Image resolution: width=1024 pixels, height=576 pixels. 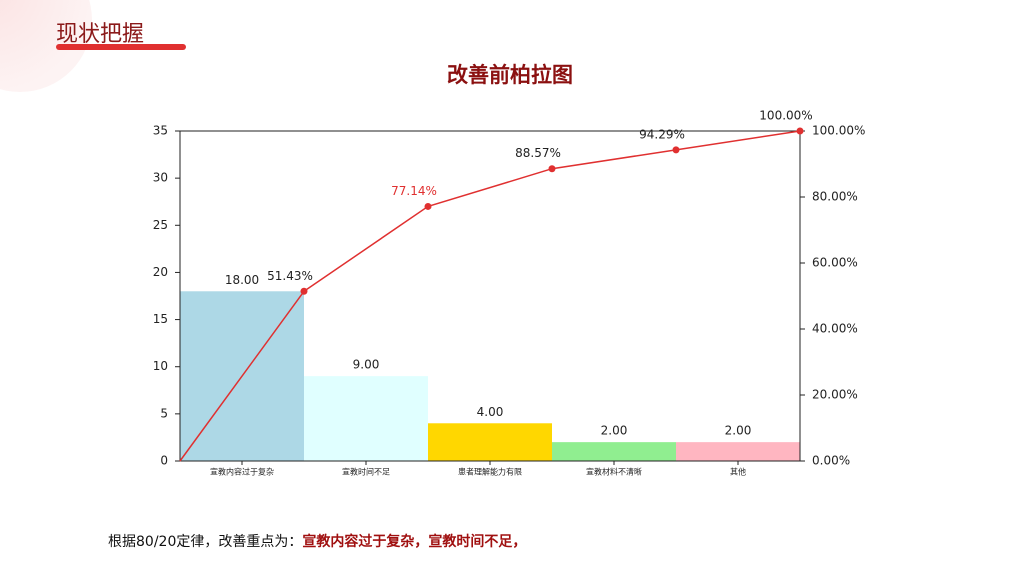 I want to click on footer-text: 根据80/20定律，改善重点为：, so click(x=205, y=542).